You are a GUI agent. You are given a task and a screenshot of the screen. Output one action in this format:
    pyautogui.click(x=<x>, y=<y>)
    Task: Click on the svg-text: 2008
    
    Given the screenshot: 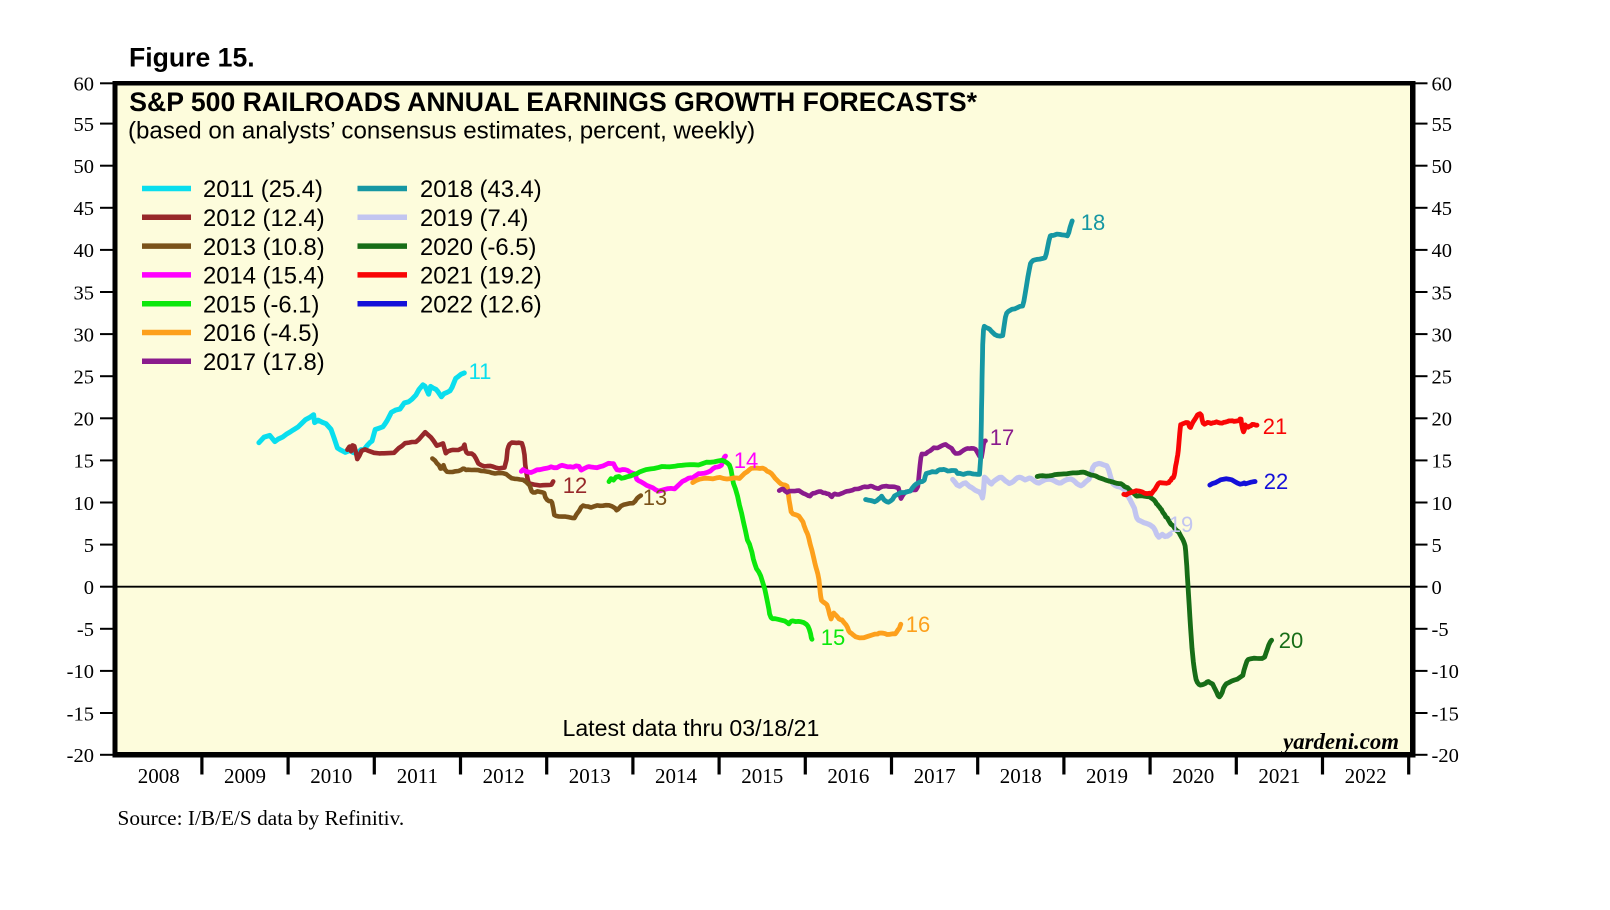 What is the action you would take?
    pyautogui.click(x=159, y=776)
    